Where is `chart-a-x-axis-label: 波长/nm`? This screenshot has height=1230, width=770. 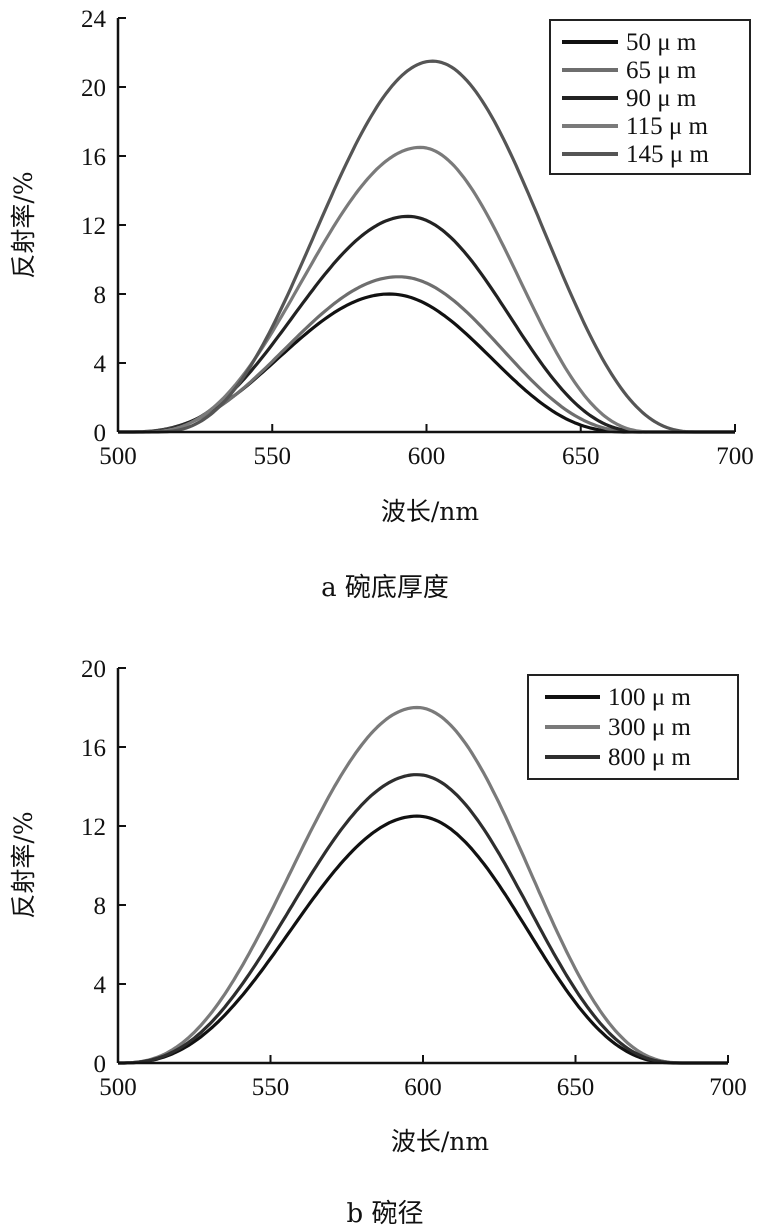
chart-a-x-axis-label: 波长/nm is located at coordinates (430, 511).